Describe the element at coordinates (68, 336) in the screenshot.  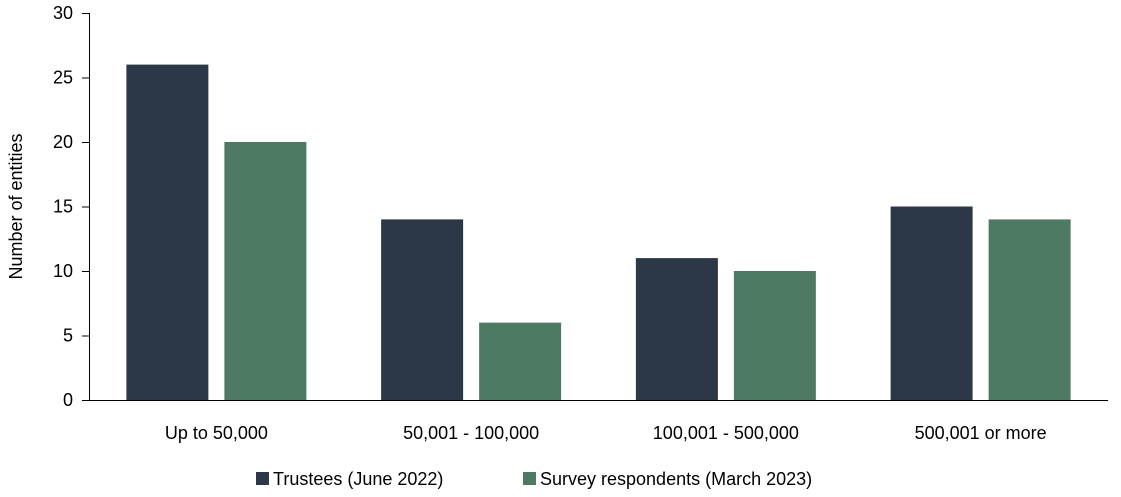
I see `y-tick-label: 5` at that location.